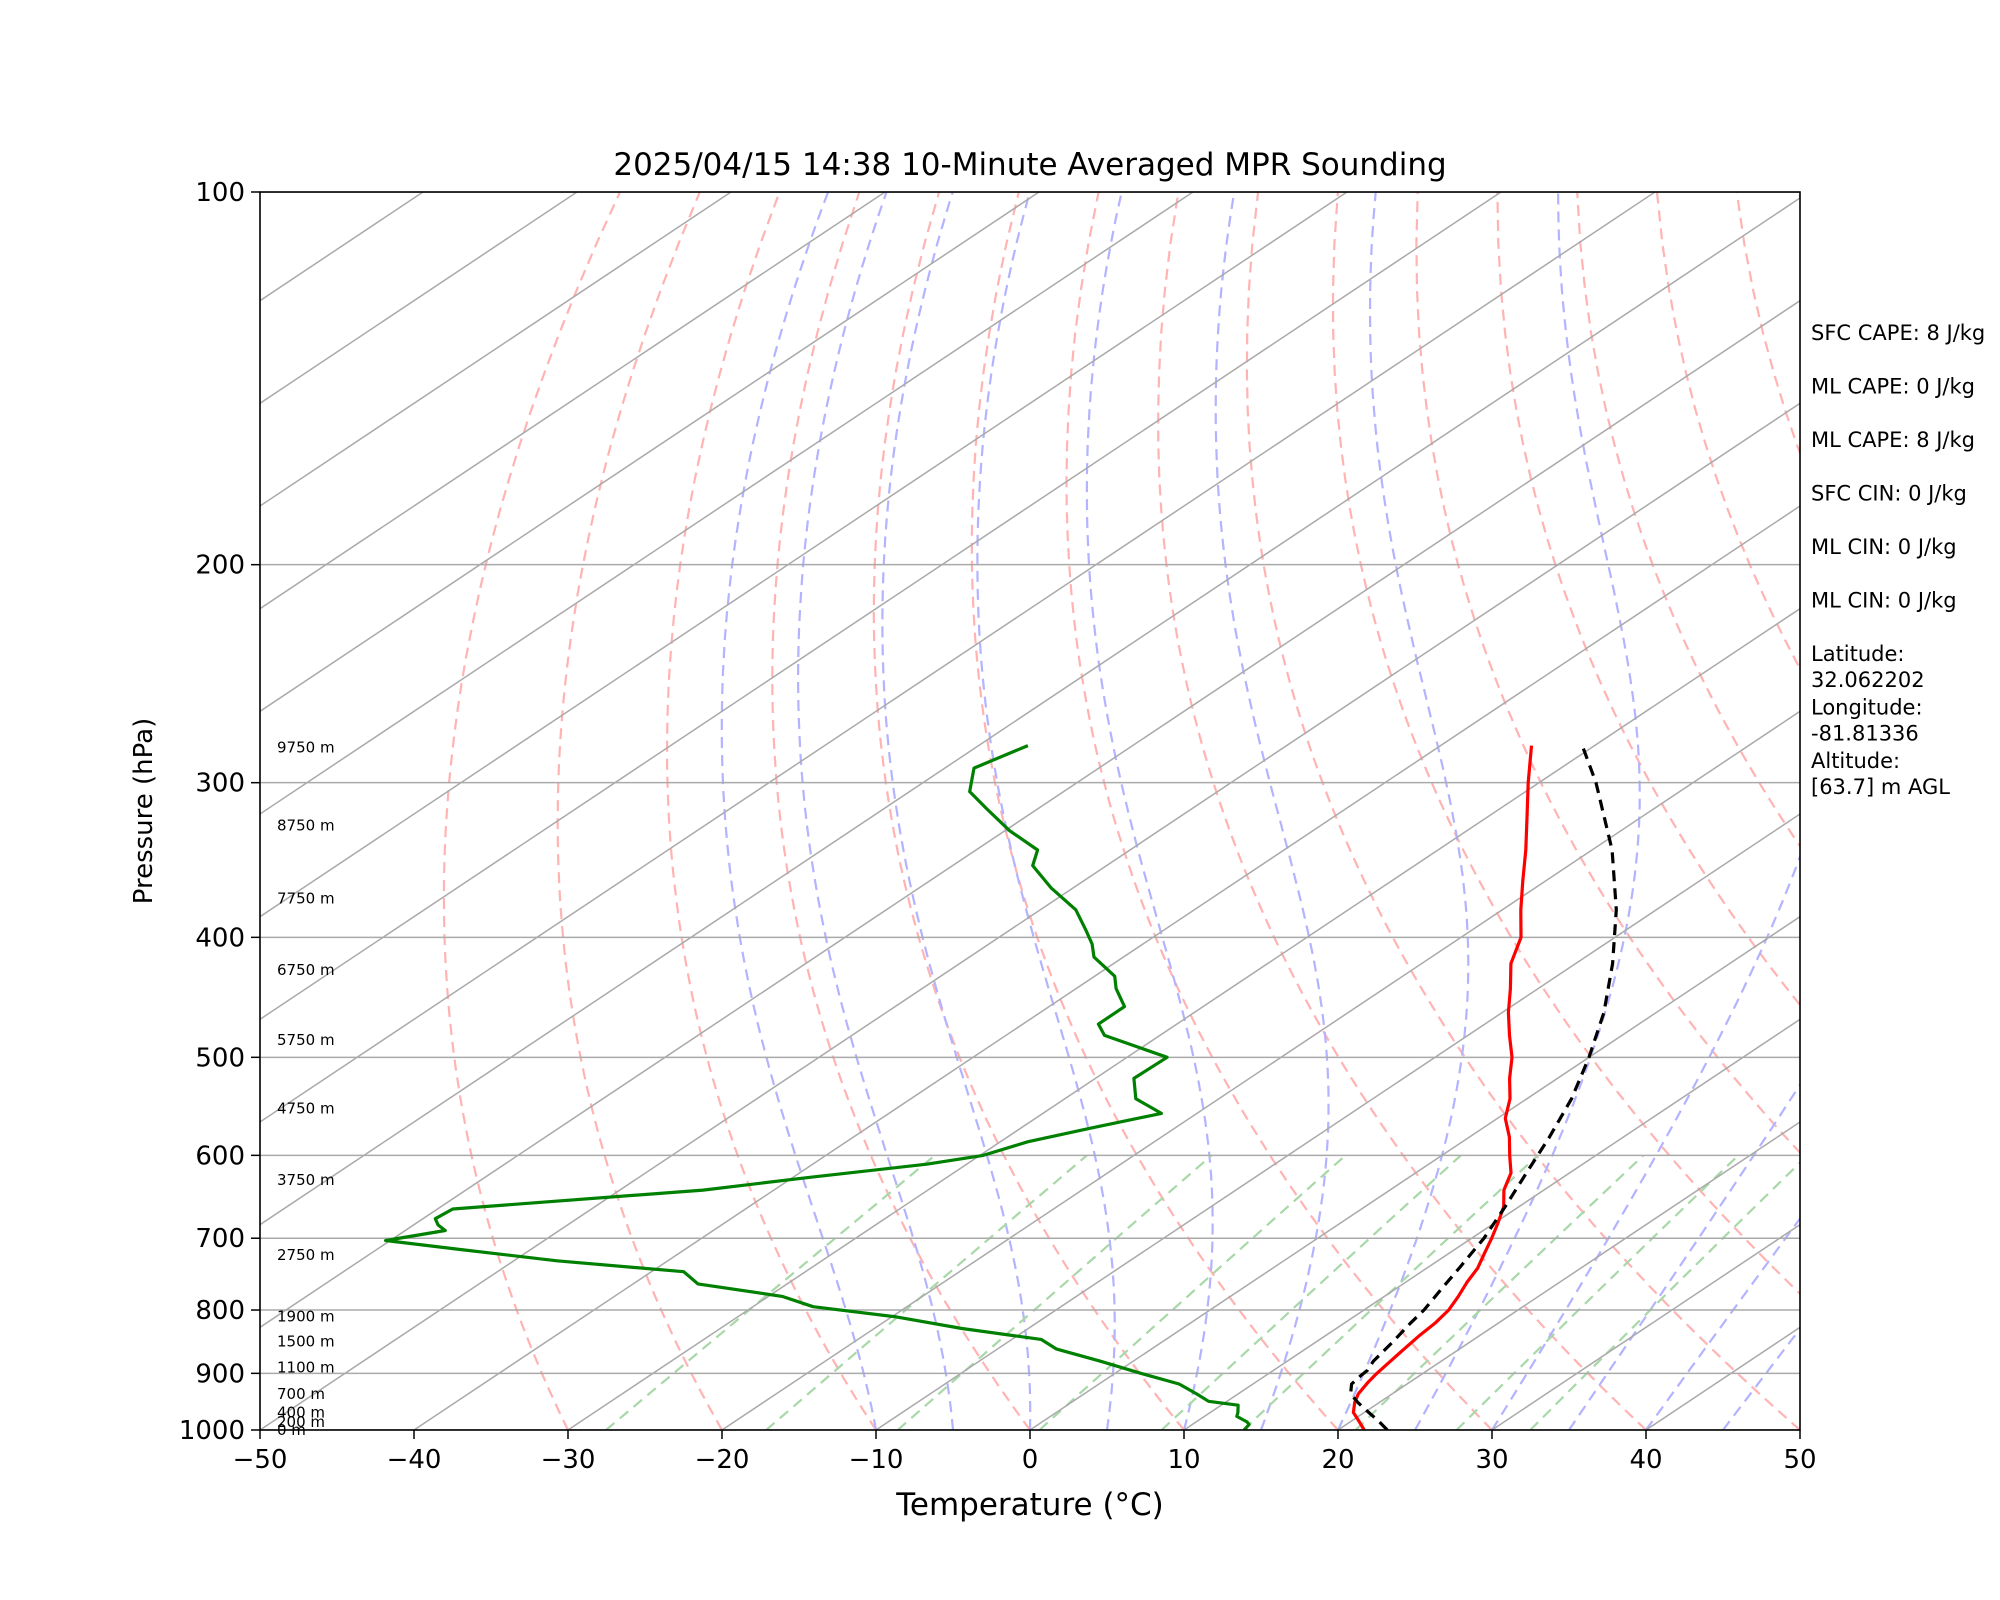  I want to click on stat-label: ML CIN: 0 J/kg, so click(1884, 547).